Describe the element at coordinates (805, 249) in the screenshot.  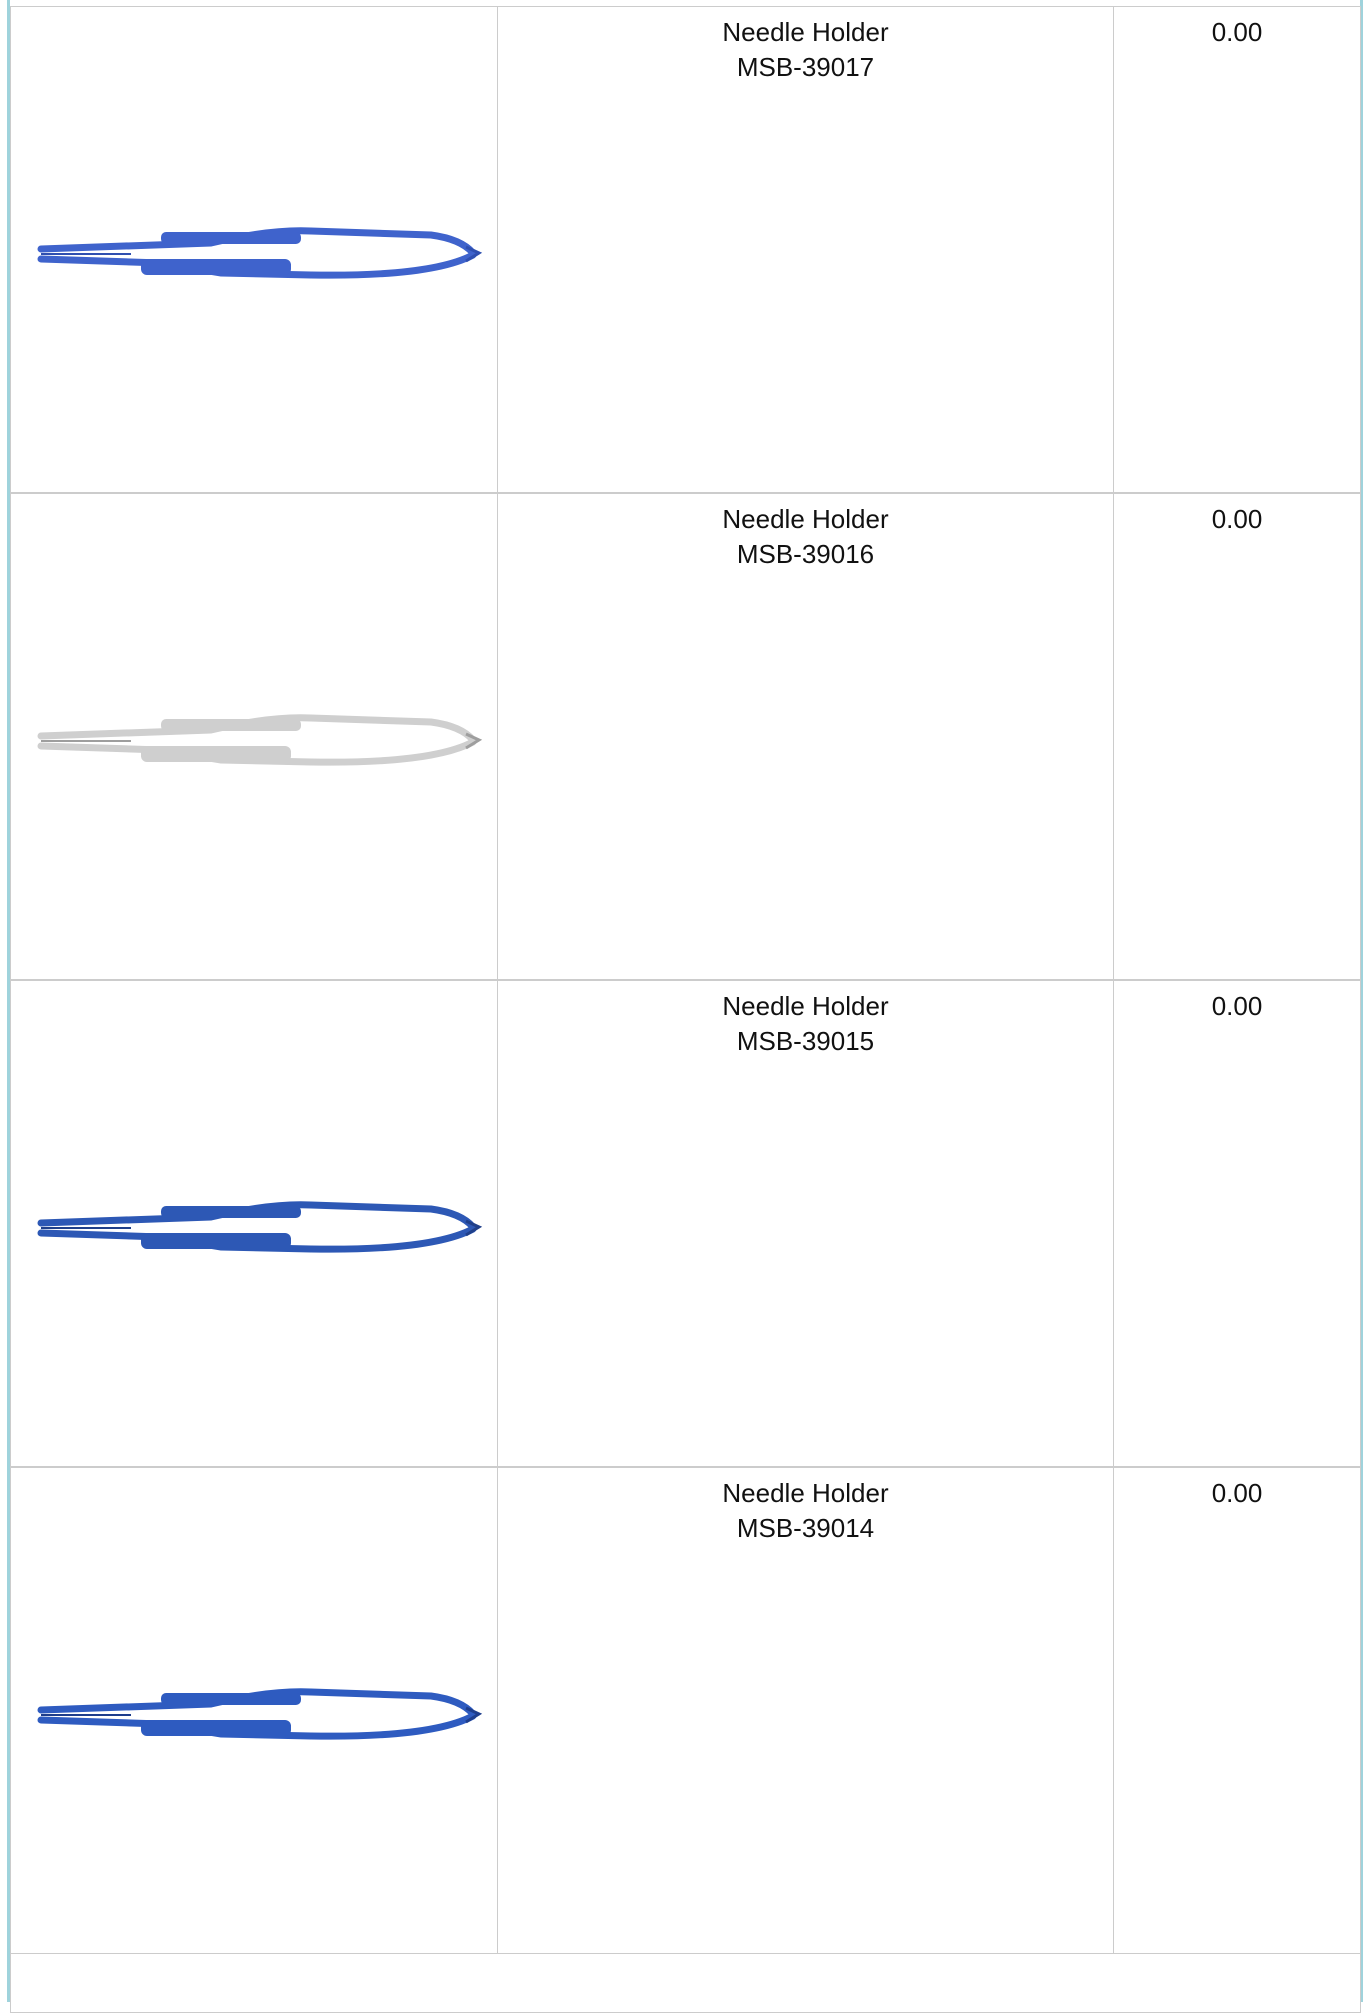
I see `description-cell: Needle Holder MSB-39017` at that location.